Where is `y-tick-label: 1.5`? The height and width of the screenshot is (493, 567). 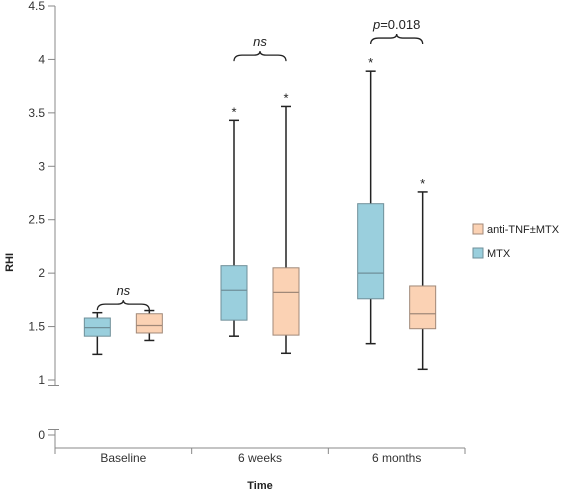
y-tick-label: 1.5 is located at coordinates (36, 327).